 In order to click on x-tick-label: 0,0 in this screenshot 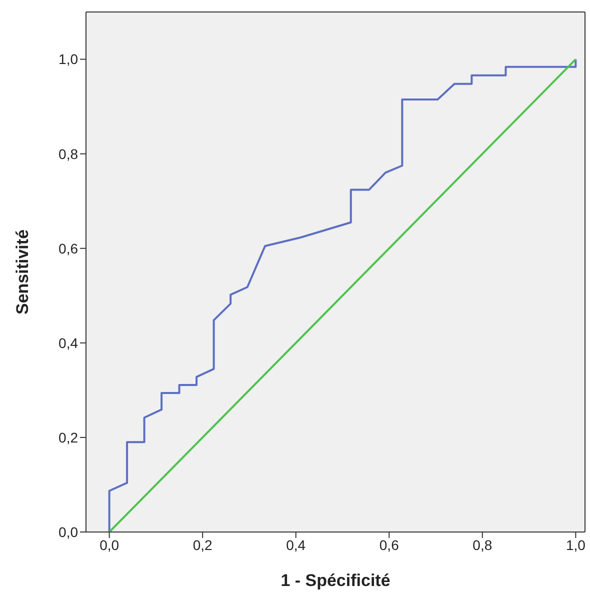, I will do `click(110, 544)`.